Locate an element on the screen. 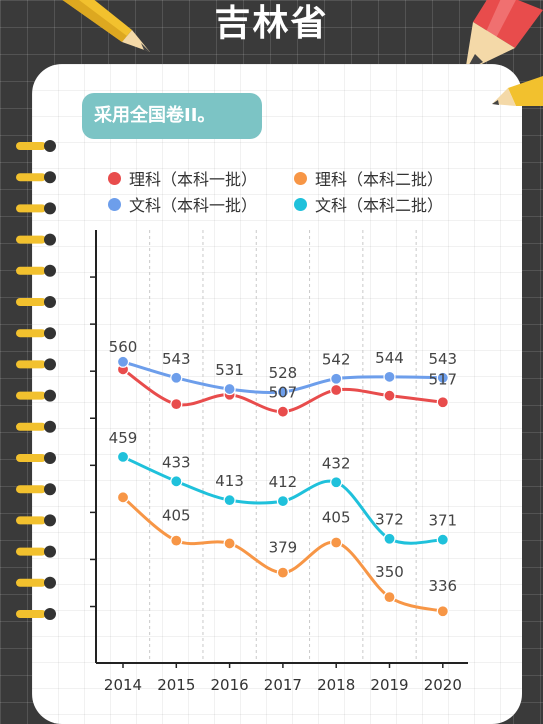  data-label: 433 is located at coordinates (176, 462).